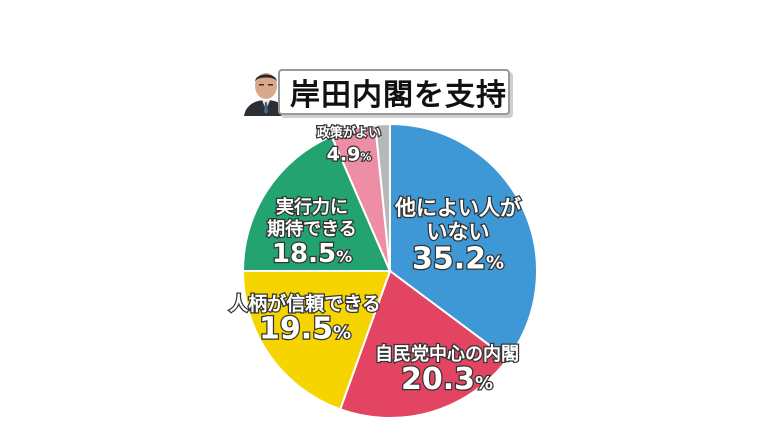  What do you see at coordinates (312, 254) in the screenshot?
I see `slice-value: 18.5%` at bounding box center [312, 254].